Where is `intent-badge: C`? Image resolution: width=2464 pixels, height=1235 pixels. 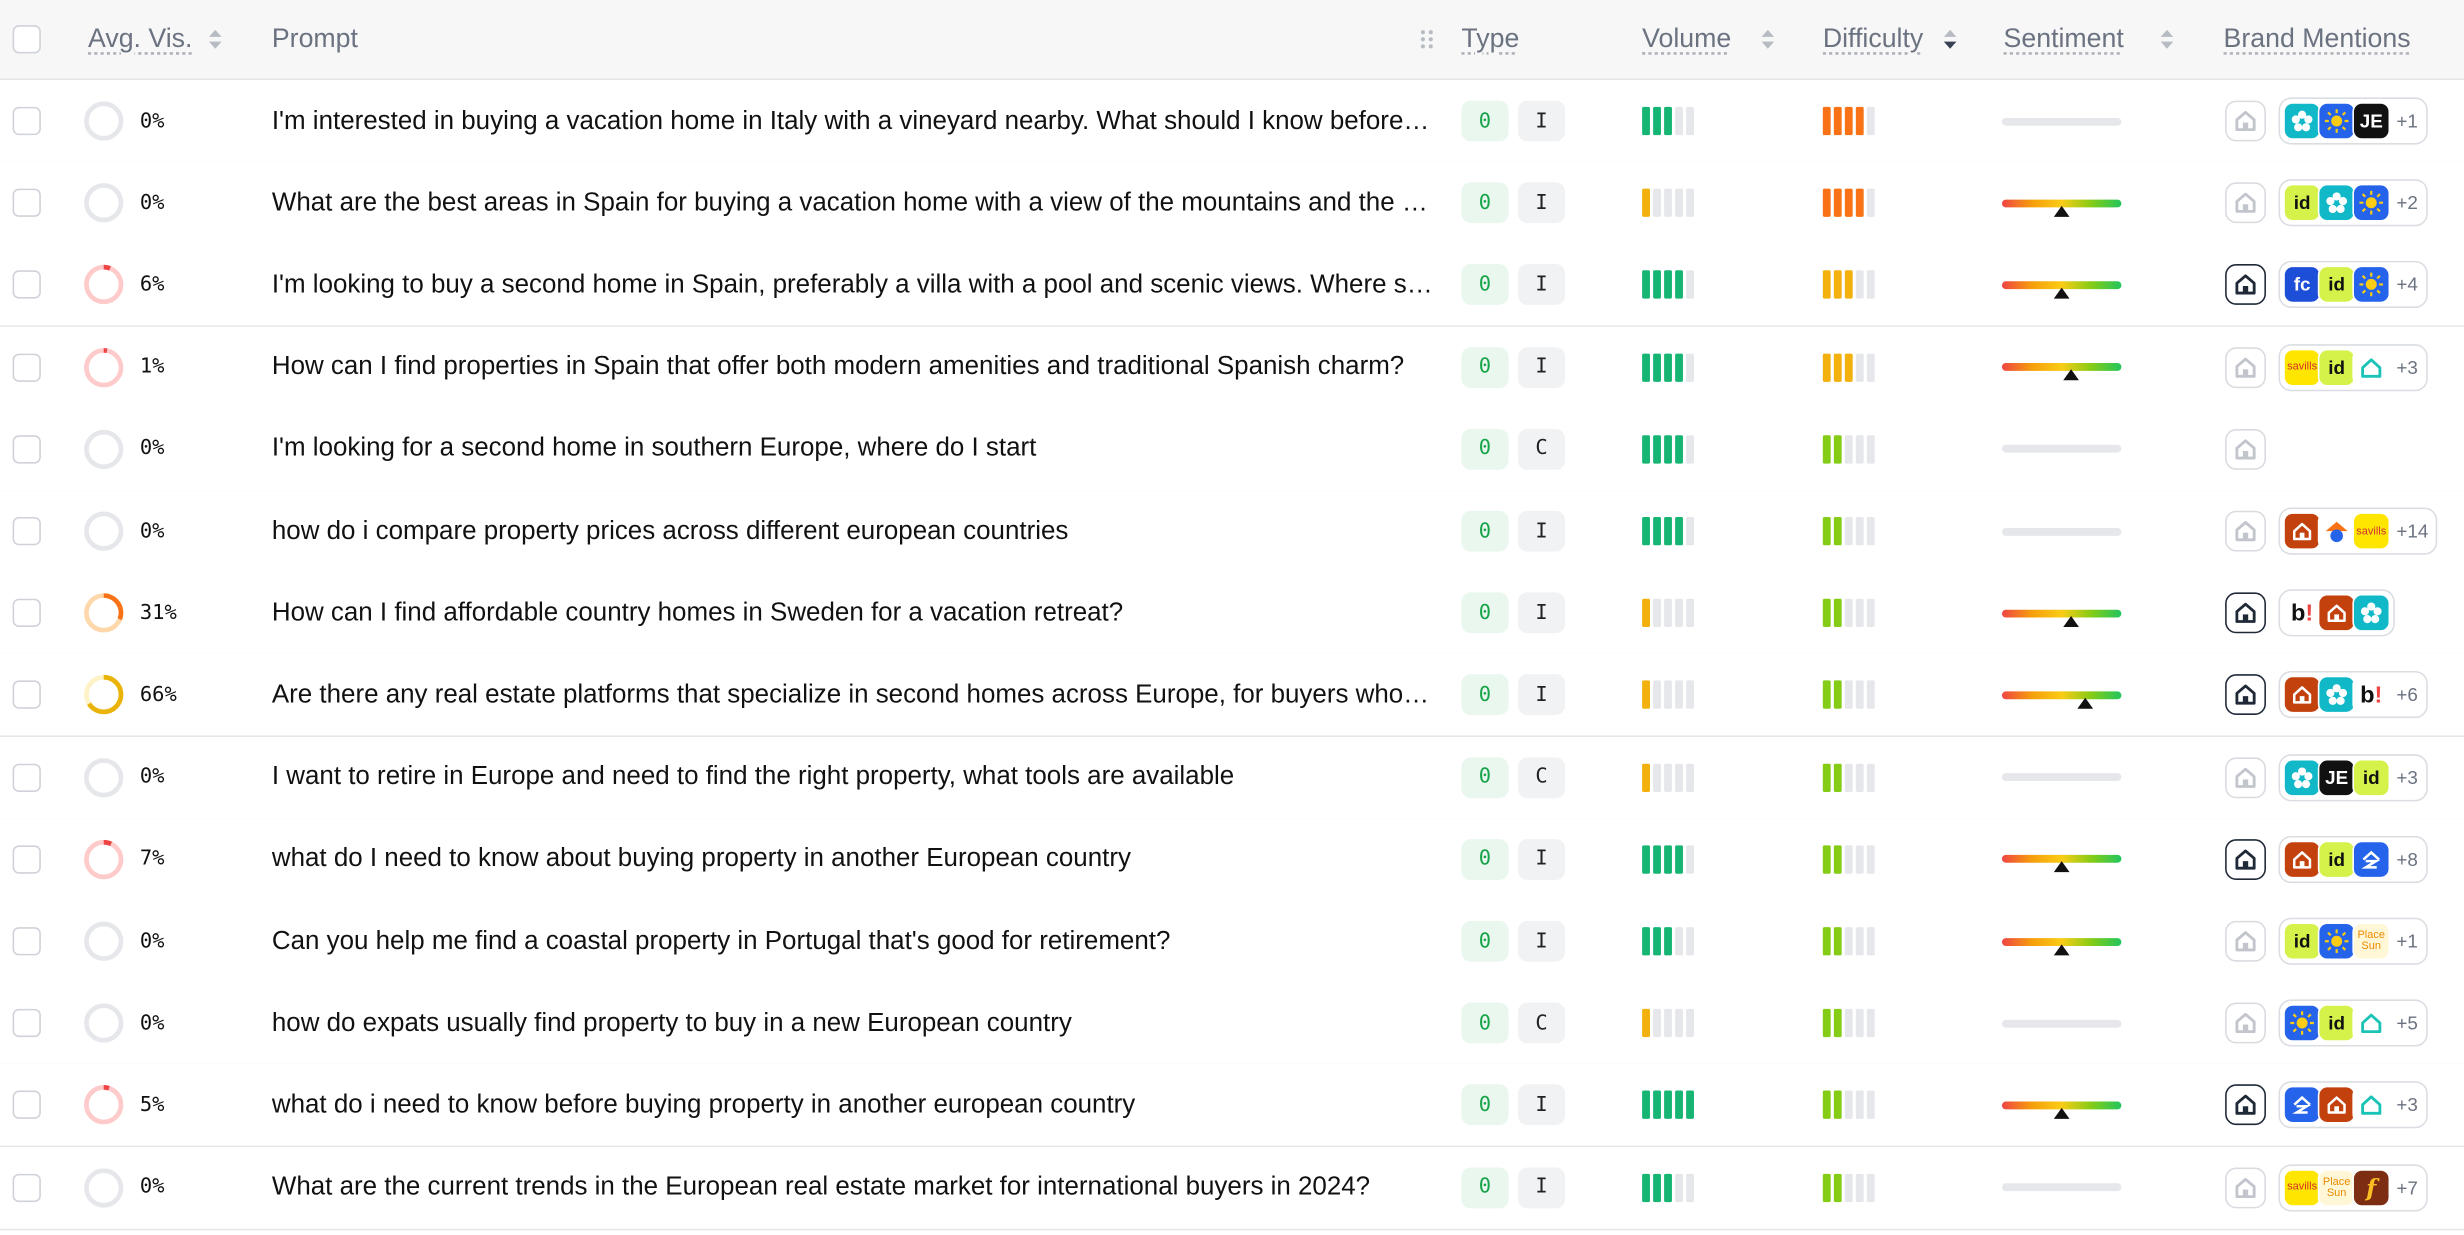 intent-badge: C is located at coordinates (1541, 1023).